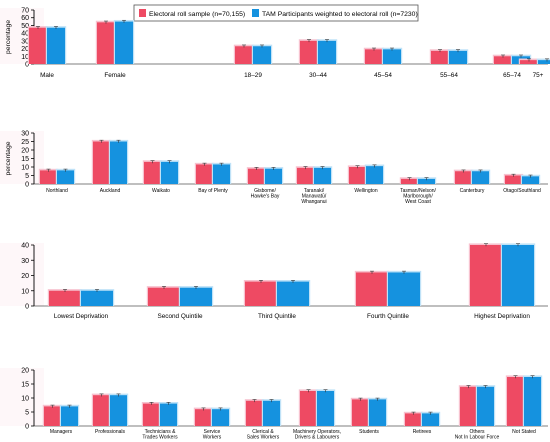 This screenshot has width=550, height=442. Describe the element at coordinates (263, 435) in the screenshot. I see `x-tick-label: Clerical & Sales Workers` at that location.